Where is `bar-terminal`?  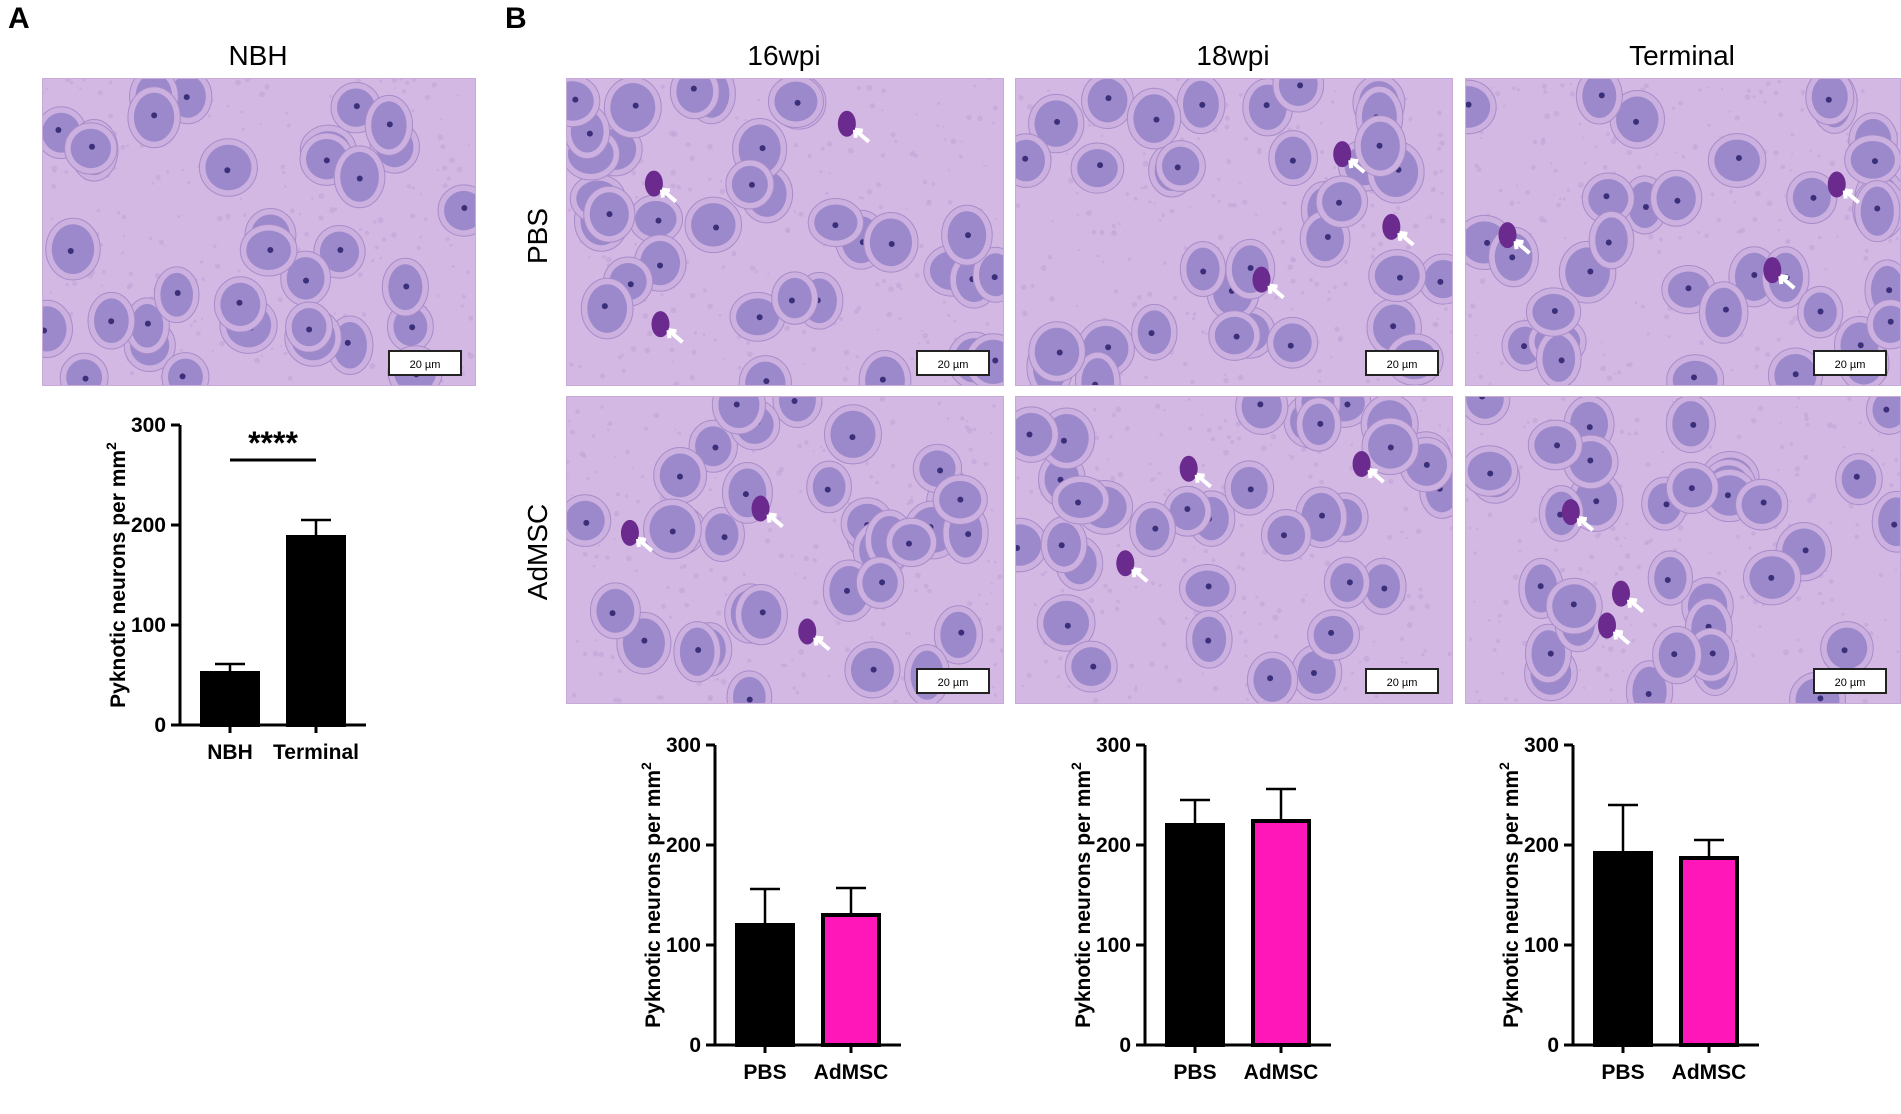
bar-terminal is located at coordinates (316, 631).